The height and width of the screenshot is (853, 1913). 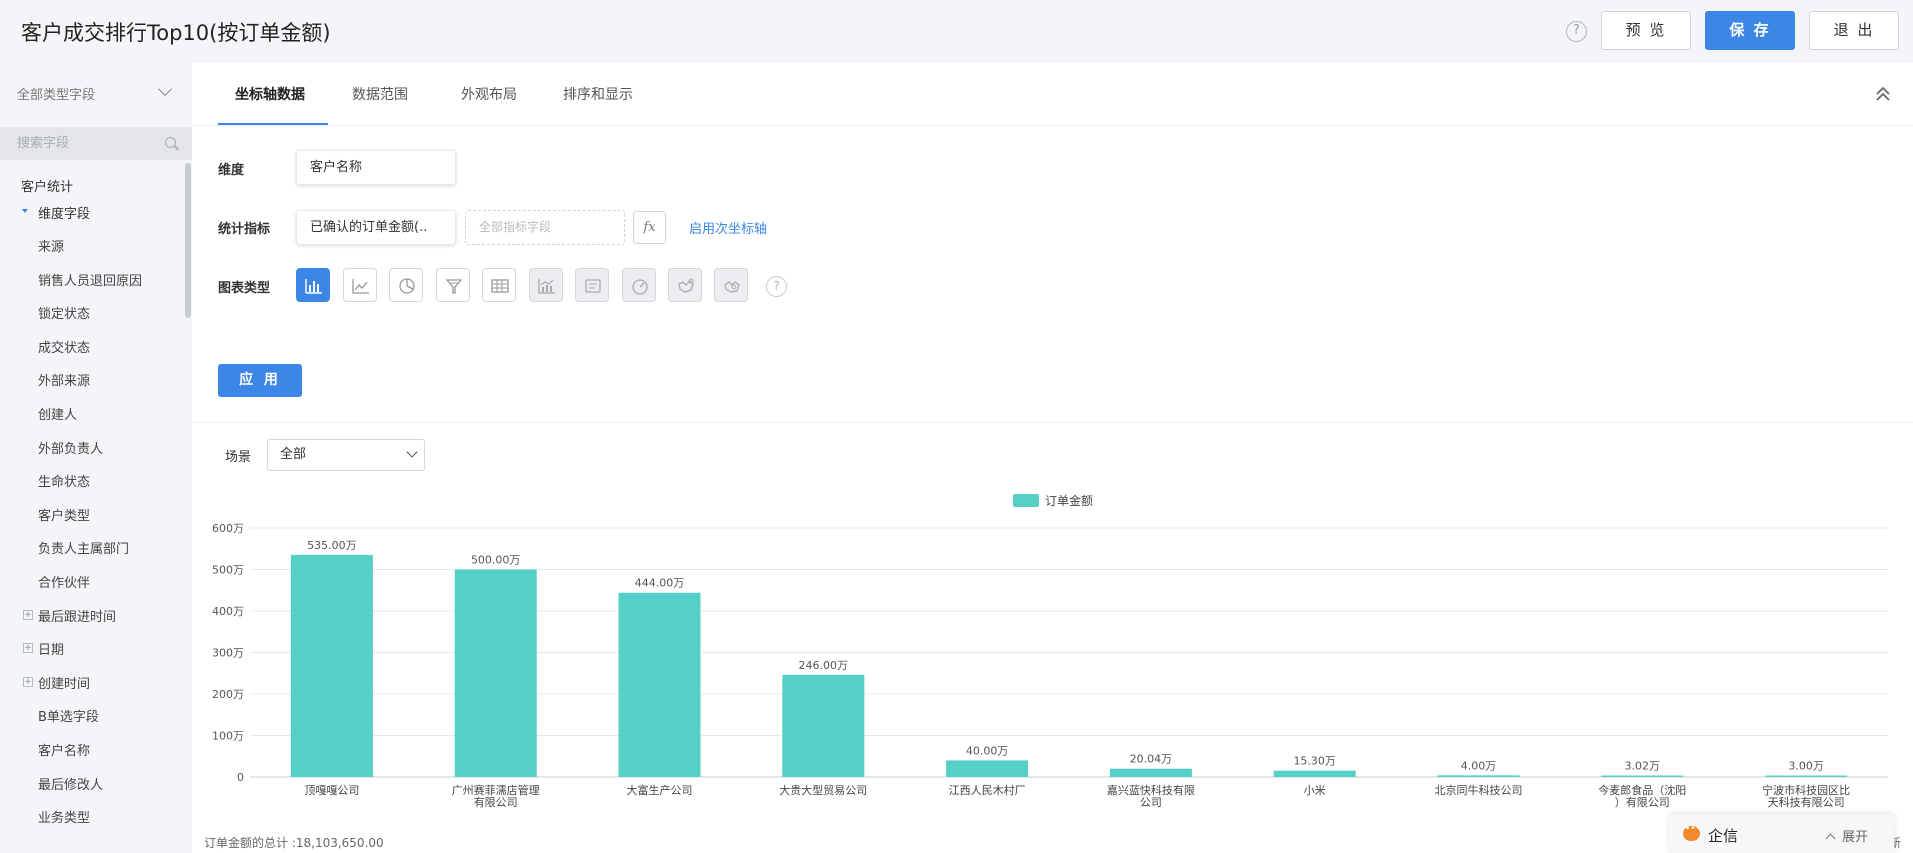 I want to click on tree-item: 销售人员退回原因, so click(x=90, y=281).